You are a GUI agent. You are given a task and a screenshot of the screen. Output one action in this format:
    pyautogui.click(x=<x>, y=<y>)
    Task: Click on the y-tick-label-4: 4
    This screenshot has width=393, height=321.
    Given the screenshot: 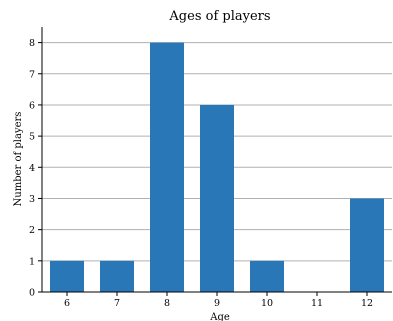 What is the action you would take?
    pyautogui.click(x=32, y=168)
    